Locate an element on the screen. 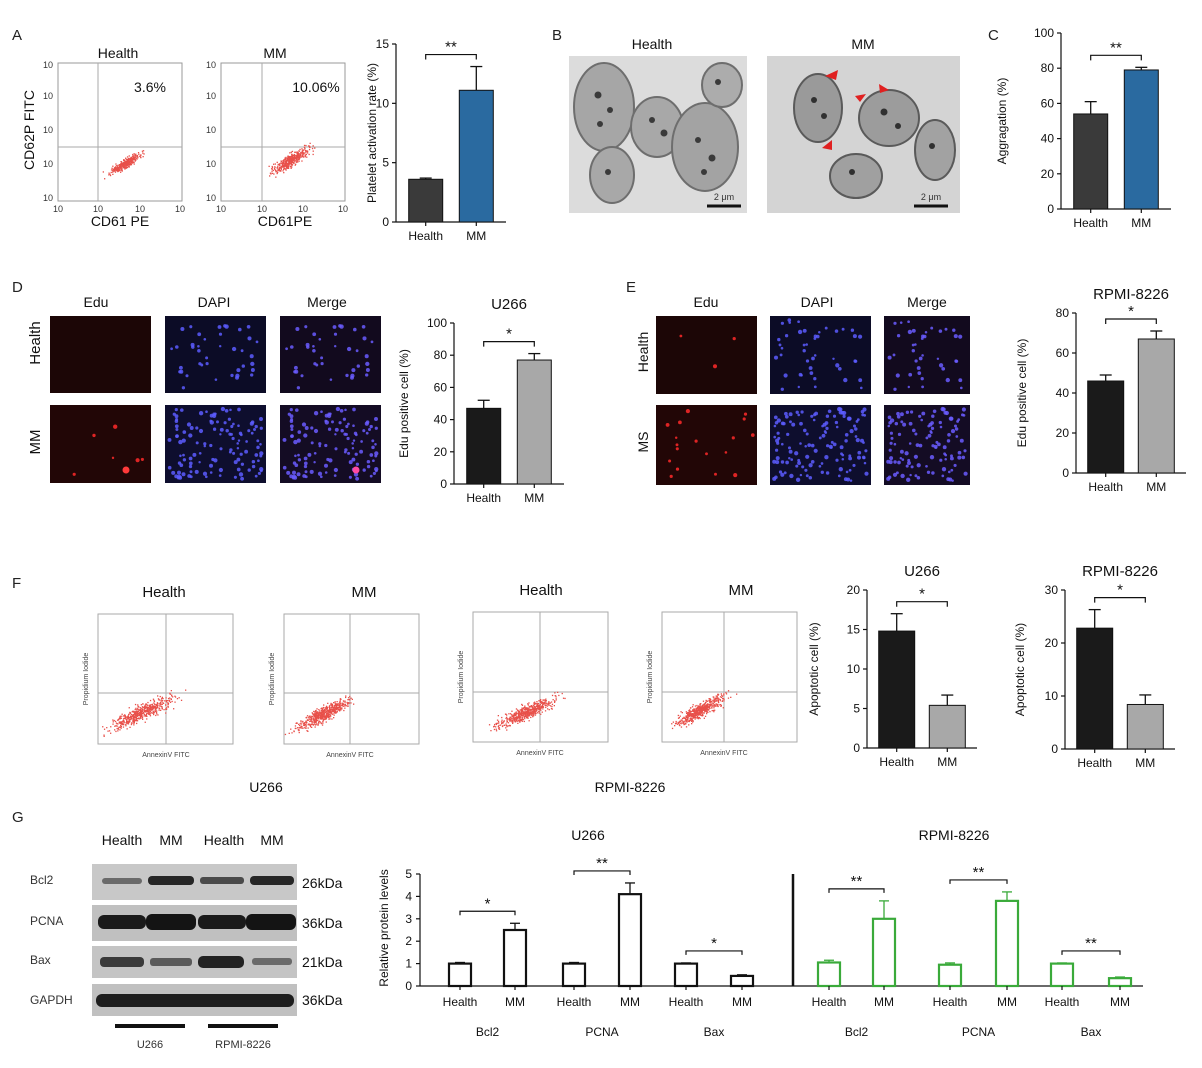 The width and height of the screenshot is (1202, 1068). tick-label: 10 is located at coordinates (140, 209).